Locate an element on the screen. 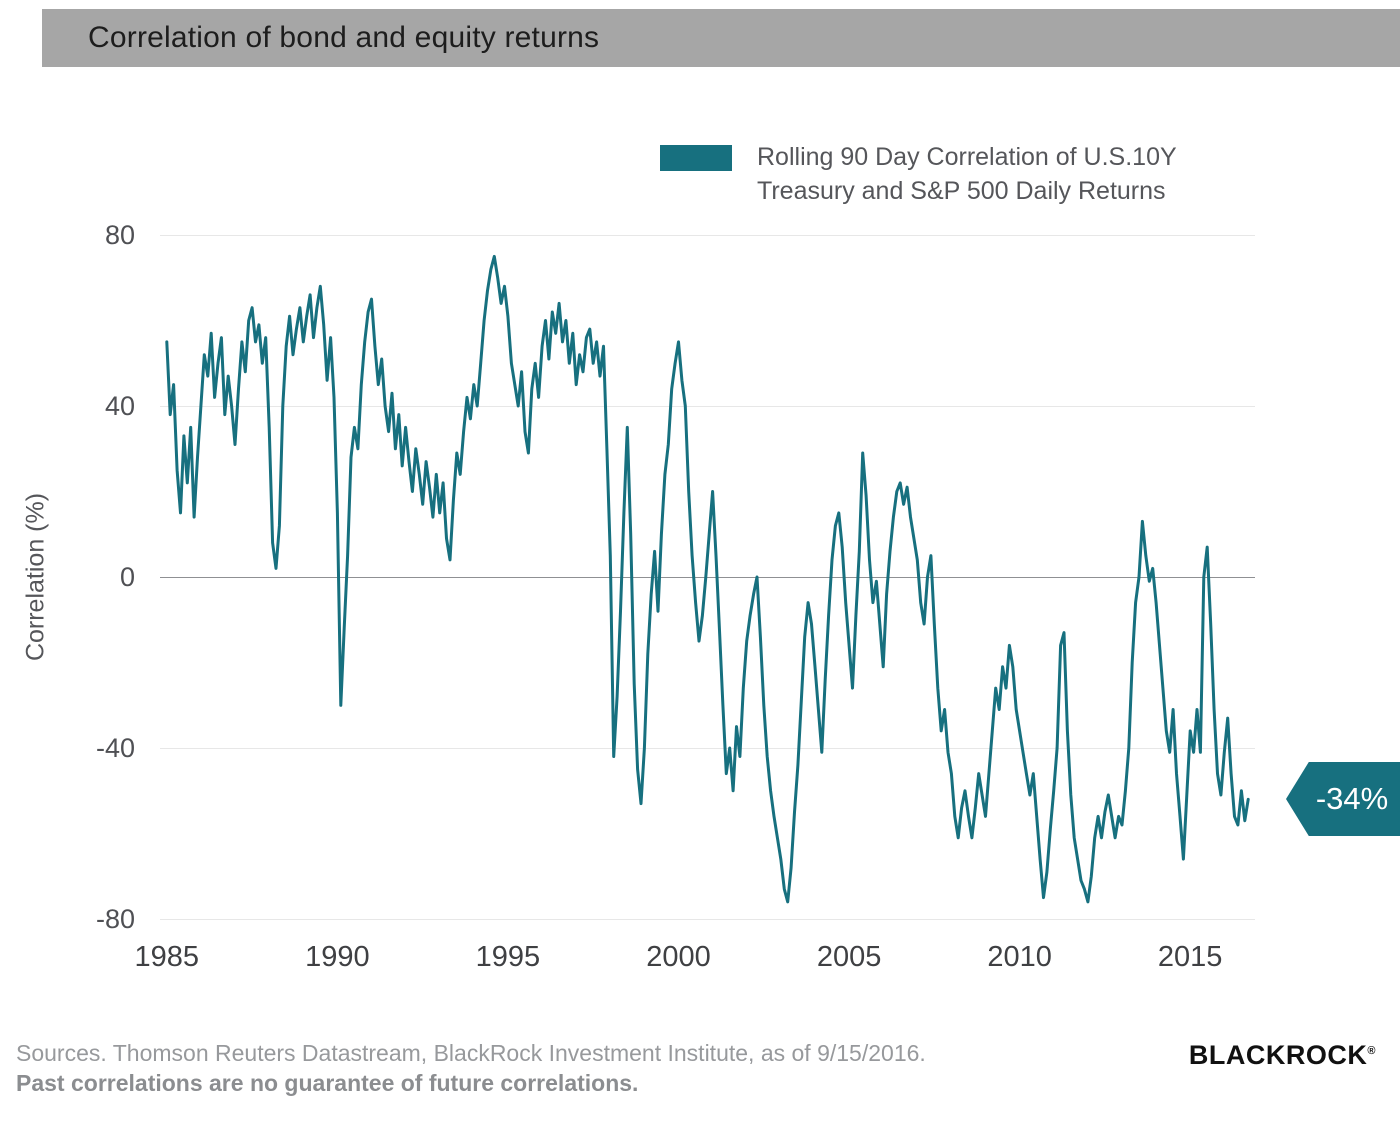 The width and height of the screenshot is (1400, 1123). x-tick-label: 2015 is located at coordinates (1190, 957).